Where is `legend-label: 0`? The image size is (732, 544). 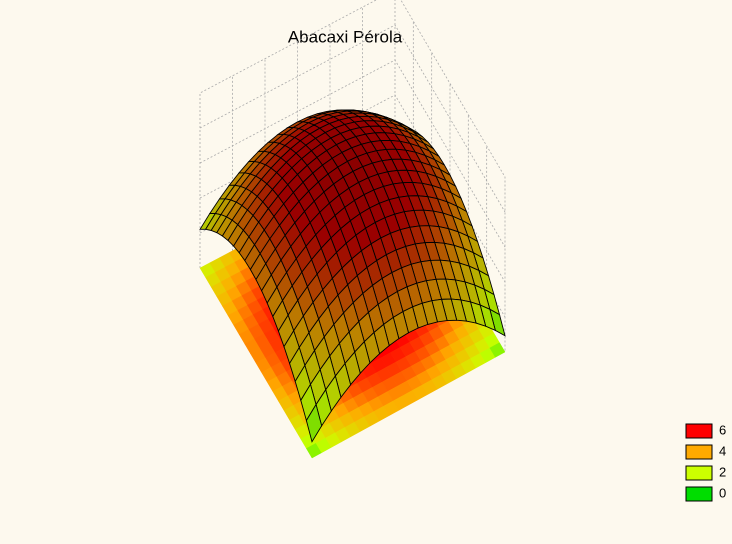 legend-label: 0 is located at coordinates (722, 492).